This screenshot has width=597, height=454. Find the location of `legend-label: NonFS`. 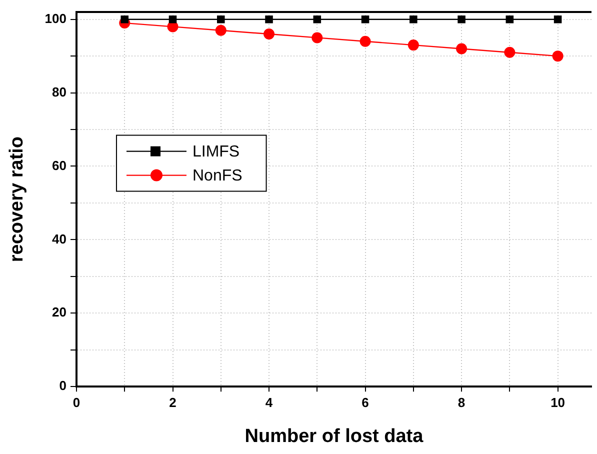

legend-label: NonFS is located at coordinates (217, 176).